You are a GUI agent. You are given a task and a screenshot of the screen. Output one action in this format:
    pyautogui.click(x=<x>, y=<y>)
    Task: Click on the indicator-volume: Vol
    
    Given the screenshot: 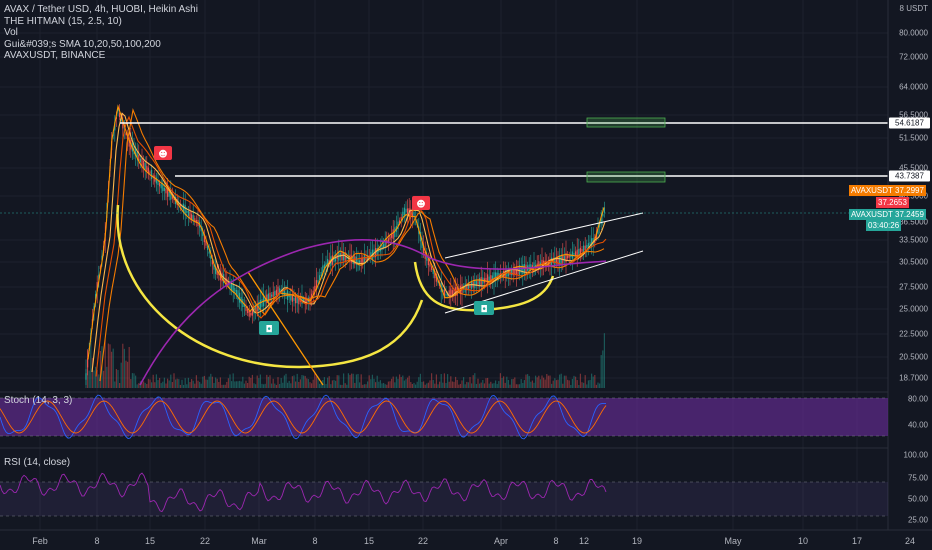 What is the action you would take?
    pyautogui.click(x=11, y=33)
    